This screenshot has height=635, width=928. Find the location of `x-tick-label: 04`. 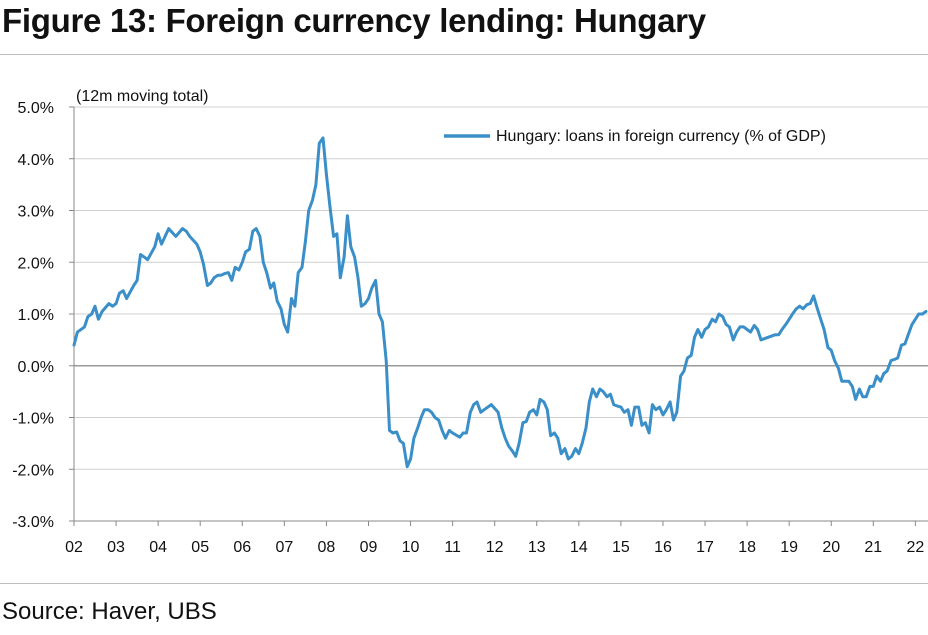

x-tick-label: 04 is located at coordinates (158, 547).